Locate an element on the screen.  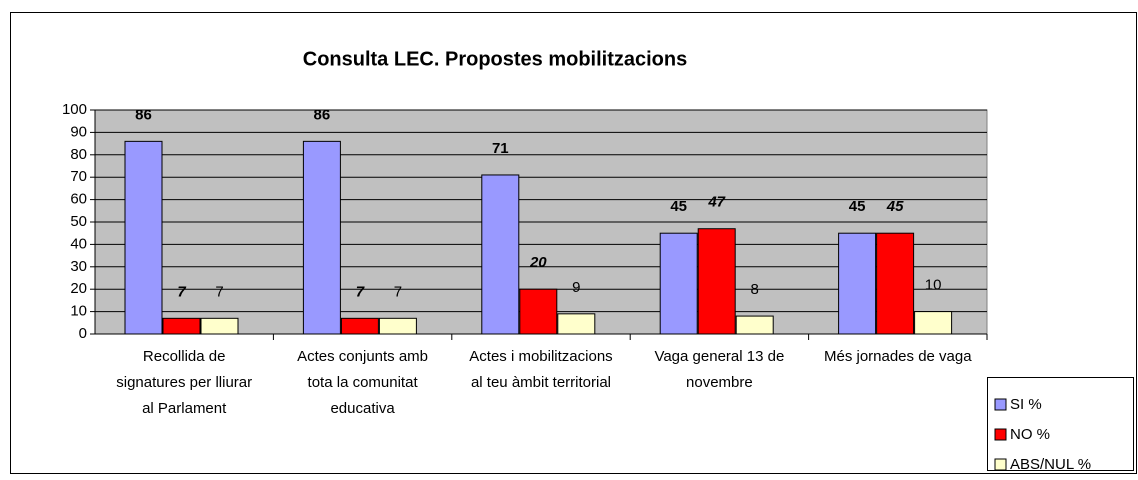
x-tick-label: Vaga general 13 de novembre is located at coordinates (719, 369).